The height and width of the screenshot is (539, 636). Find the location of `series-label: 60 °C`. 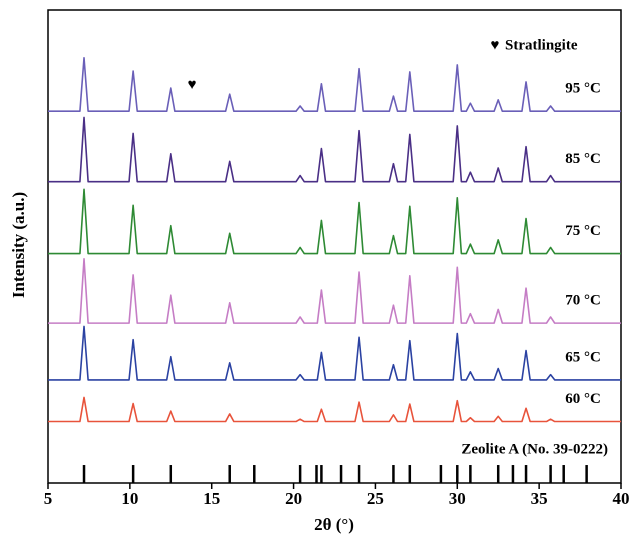

series-label: 60 °C is located at coordinates (583, 399).